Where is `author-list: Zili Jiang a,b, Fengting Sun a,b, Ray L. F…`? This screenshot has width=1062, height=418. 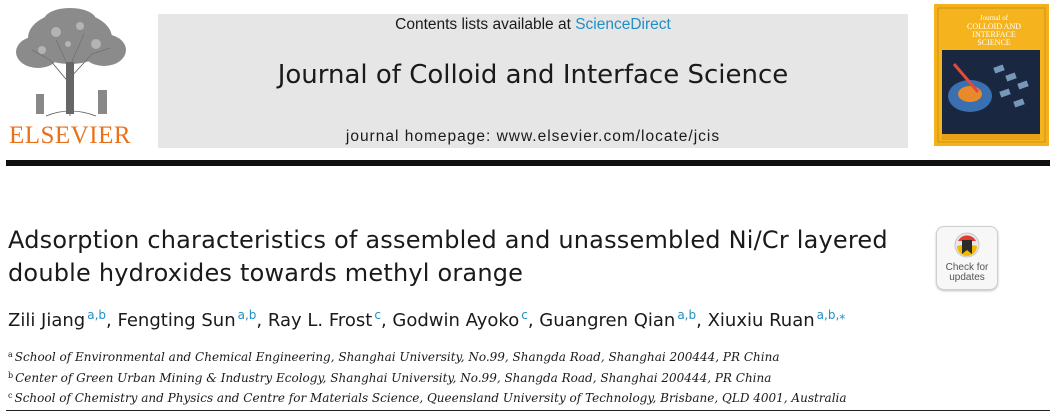 author-list: Zili Jiang a,b, Fengting Sun a,b, Ray L. F… is located at coordinates (528, 319).